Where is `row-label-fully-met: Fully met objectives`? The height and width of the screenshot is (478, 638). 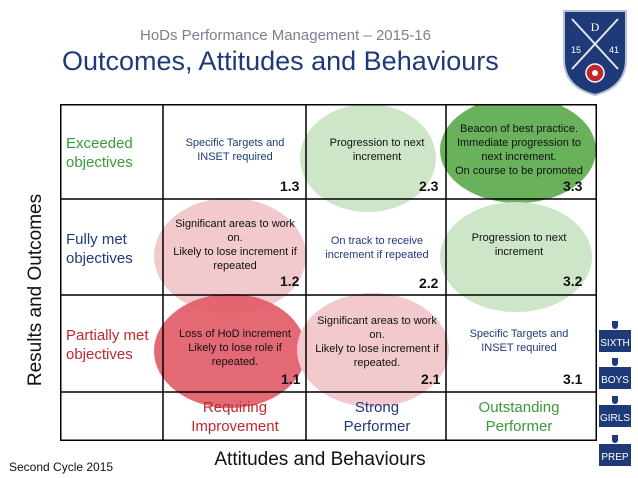 row-label-fully-met: Fully met objectives is located at coordinates (99, 249).